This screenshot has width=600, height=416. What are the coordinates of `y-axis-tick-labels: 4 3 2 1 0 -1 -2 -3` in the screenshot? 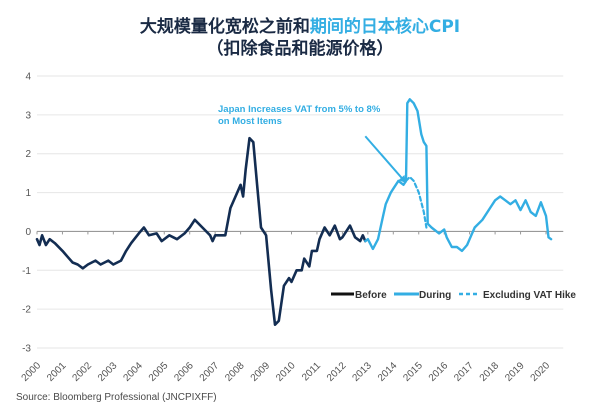 It's located at (26, 213).